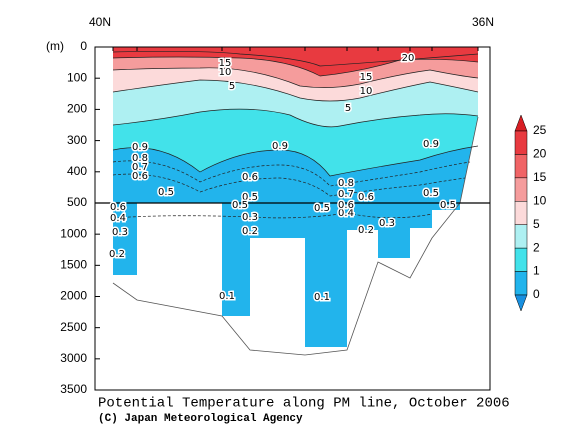  I want to click on x-end-label: 36N, so click(483, 22).